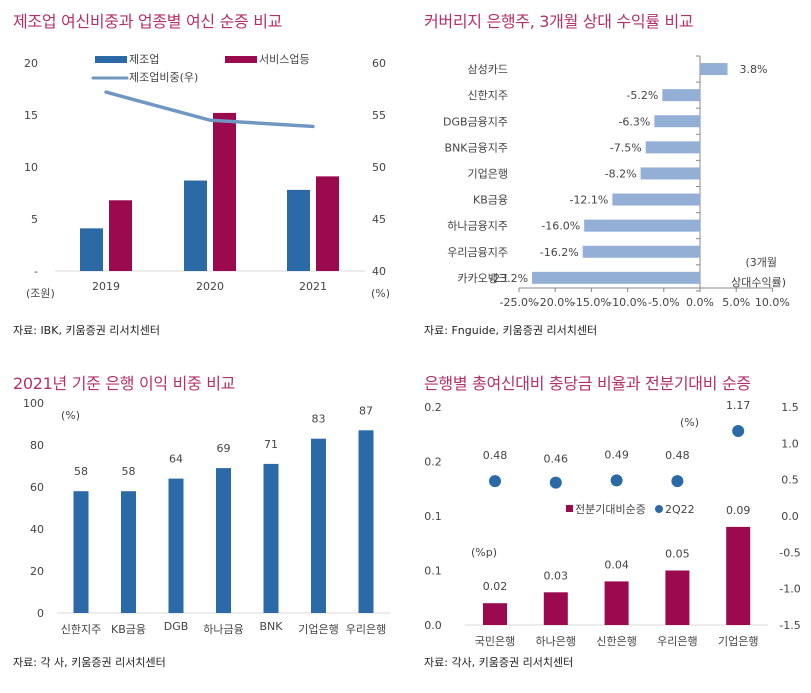  I want to click on data-label: 83, so click(319, 419).